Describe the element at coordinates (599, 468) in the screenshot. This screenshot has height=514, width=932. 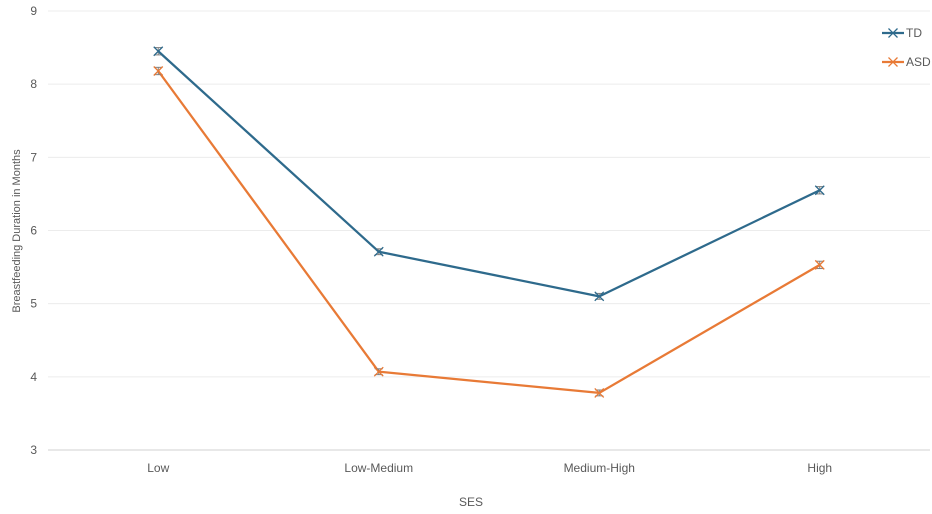
I see `x-tick-label: Medium-High` at that location.